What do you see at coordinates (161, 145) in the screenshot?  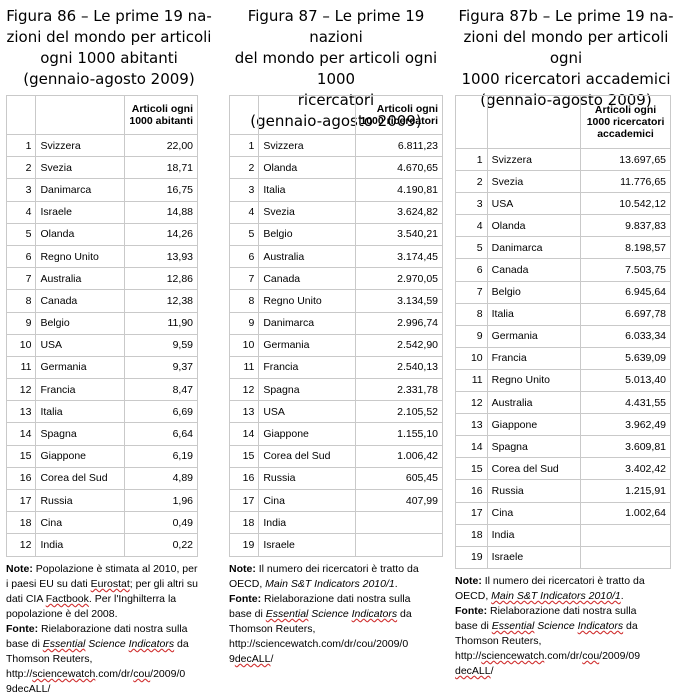 I see `value-cell: 22,00` at bounding box center [161, 145].